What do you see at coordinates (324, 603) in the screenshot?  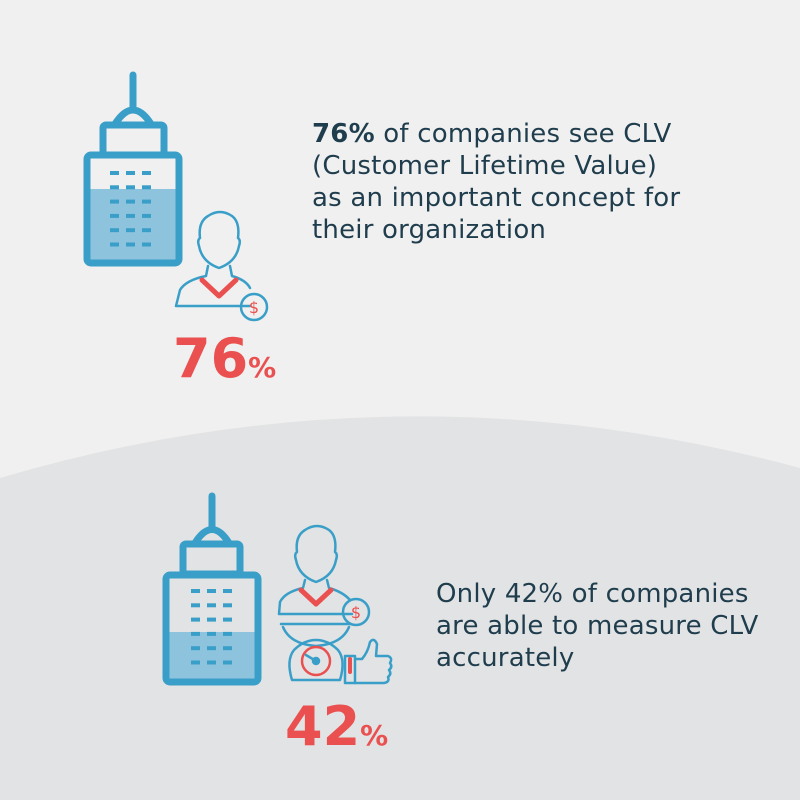 I see `person-on-scale-icon` at bounding box center [324, 603].